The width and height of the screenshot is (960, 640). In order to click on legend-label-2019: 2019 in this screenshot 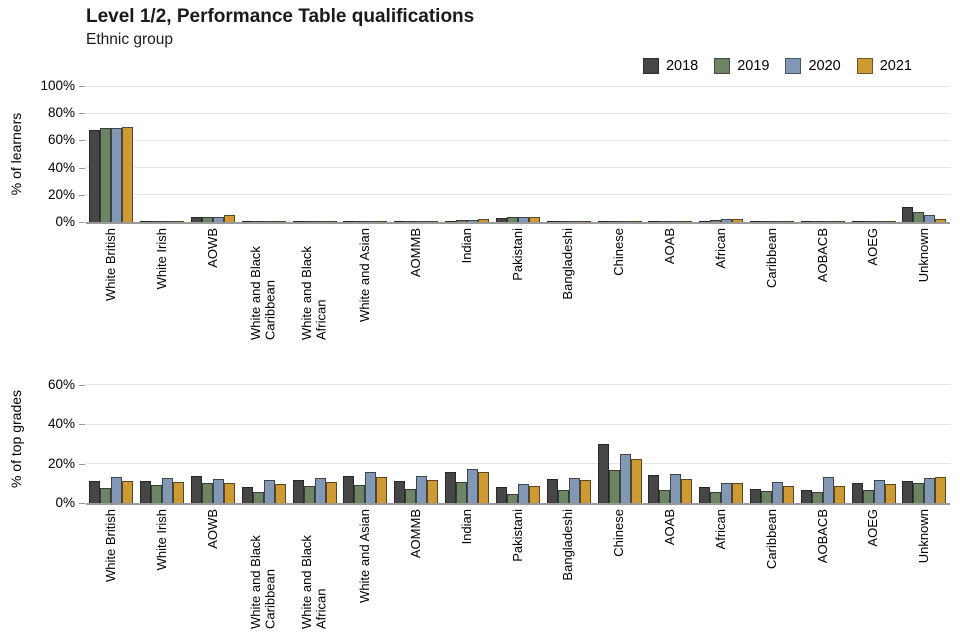, I will do `click(753, 66)`.